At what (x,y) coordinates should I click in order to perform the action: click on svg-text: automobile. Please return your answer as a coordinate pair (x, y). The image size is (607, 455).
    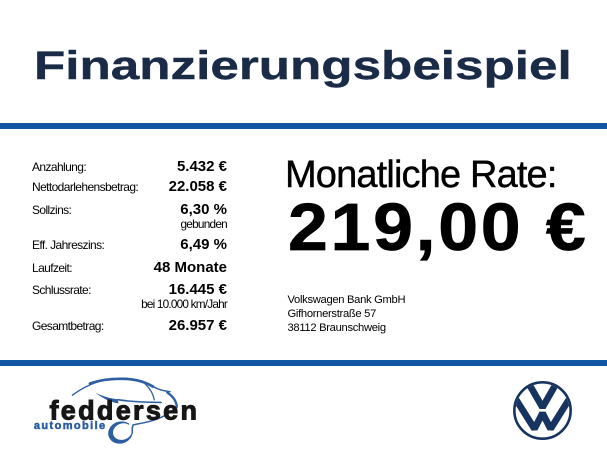
    Looking at the image, I should click on (70, 426).